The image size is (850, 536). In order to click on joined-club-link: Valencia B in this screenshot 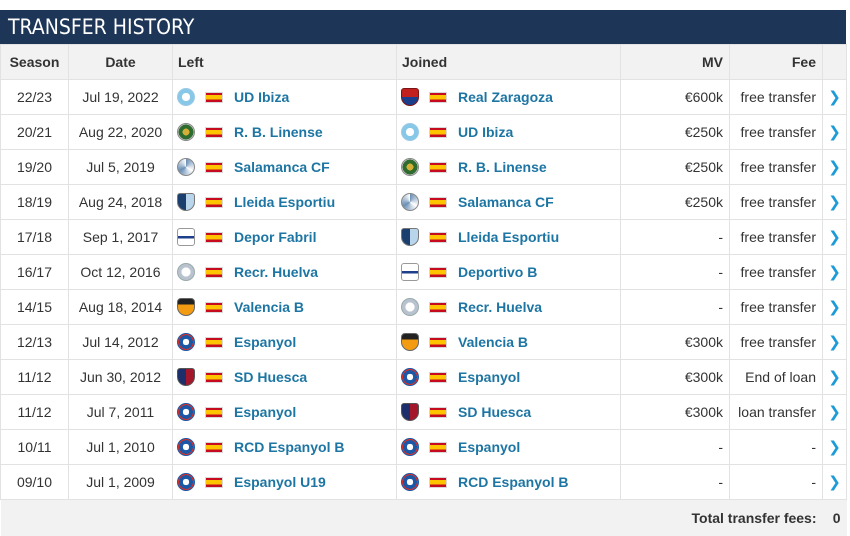, I will do `click(493, 342)`.